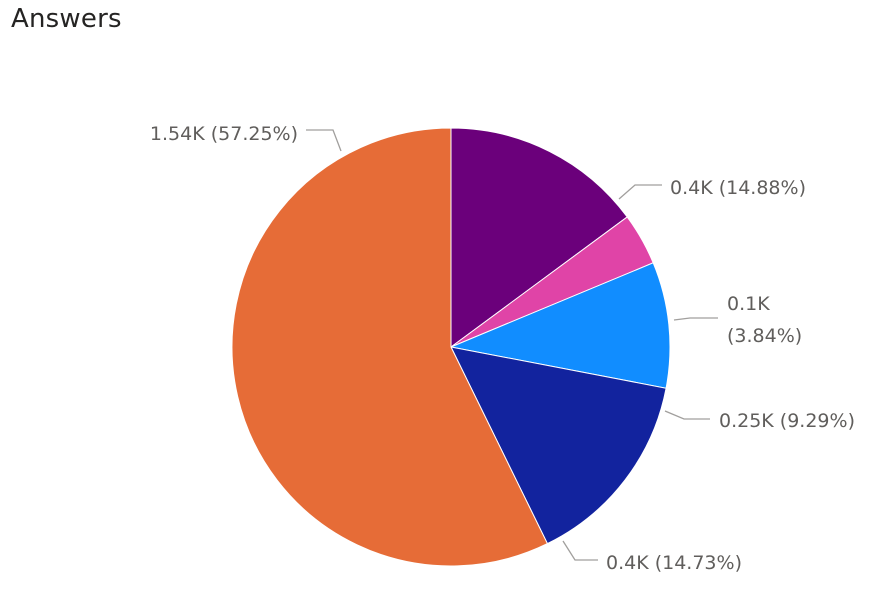 Image resolution: width=878 pixels, height=605 pixels. I want to click on chart-title: Answers, so click(66, 19).